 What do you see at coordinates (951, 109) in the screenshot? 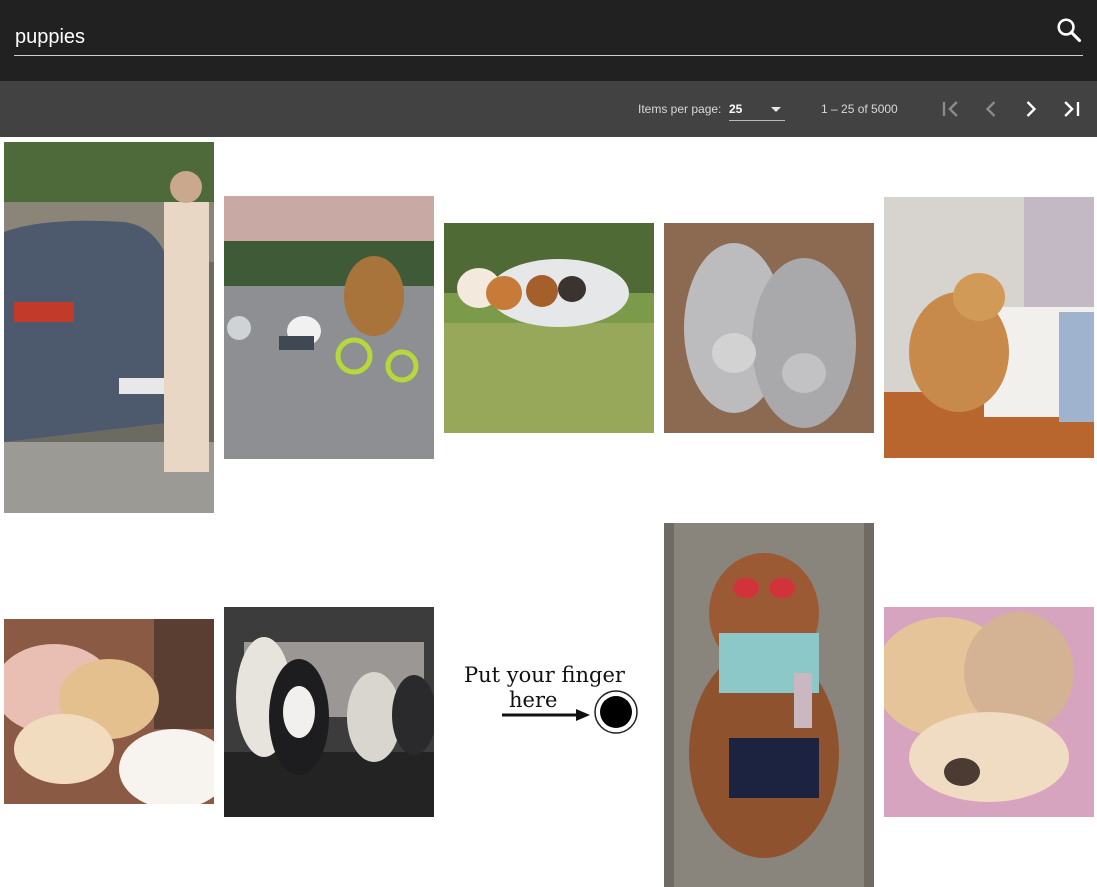
I see `first-page-icon` at bounding box center [951, 109].